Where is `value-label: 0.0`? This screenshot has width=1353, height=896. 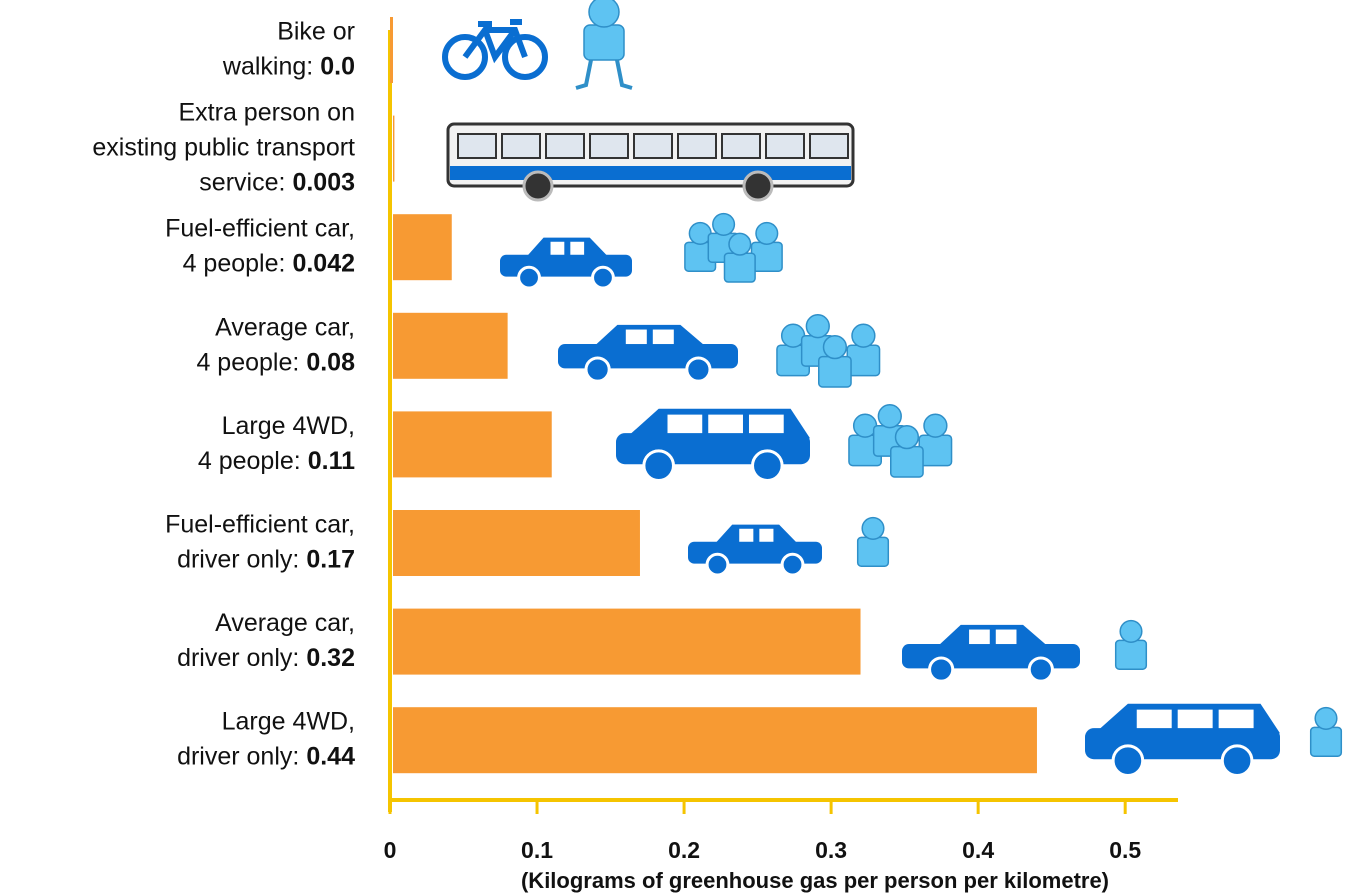 value-label: 0.0 is located at coordinates (337, 66).